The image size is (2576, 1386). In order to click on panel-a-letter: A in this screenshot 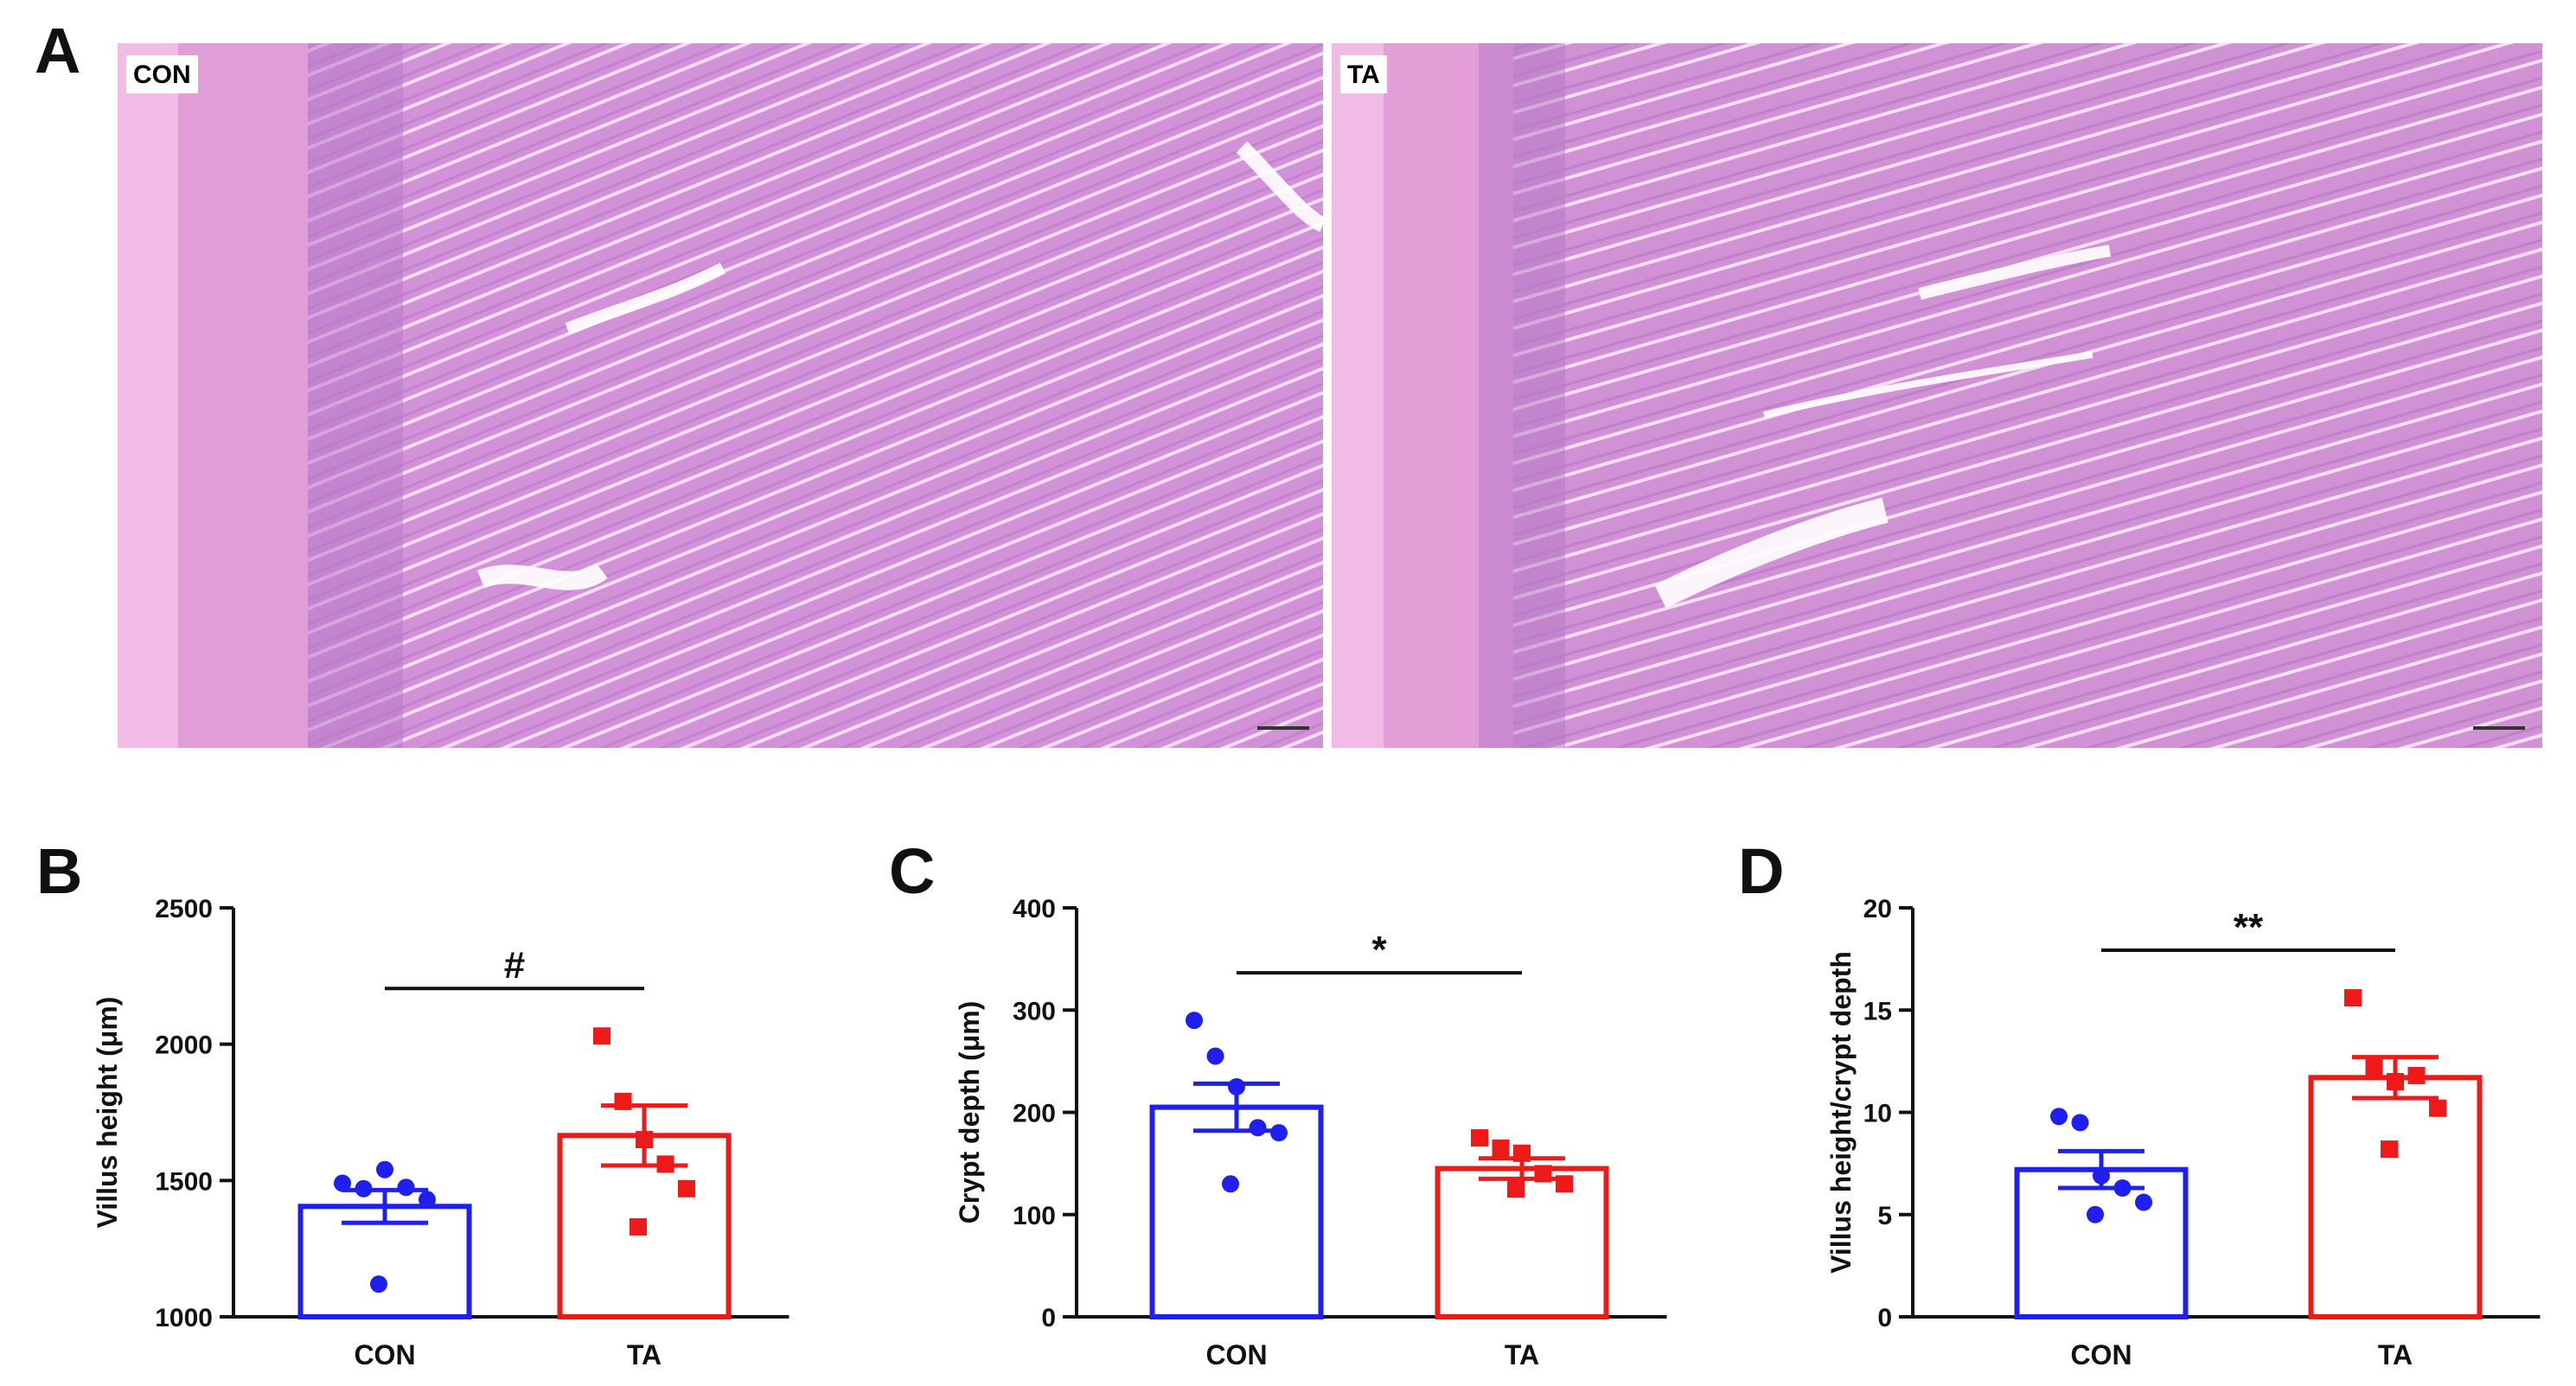, I will do `click(58, 50)`.